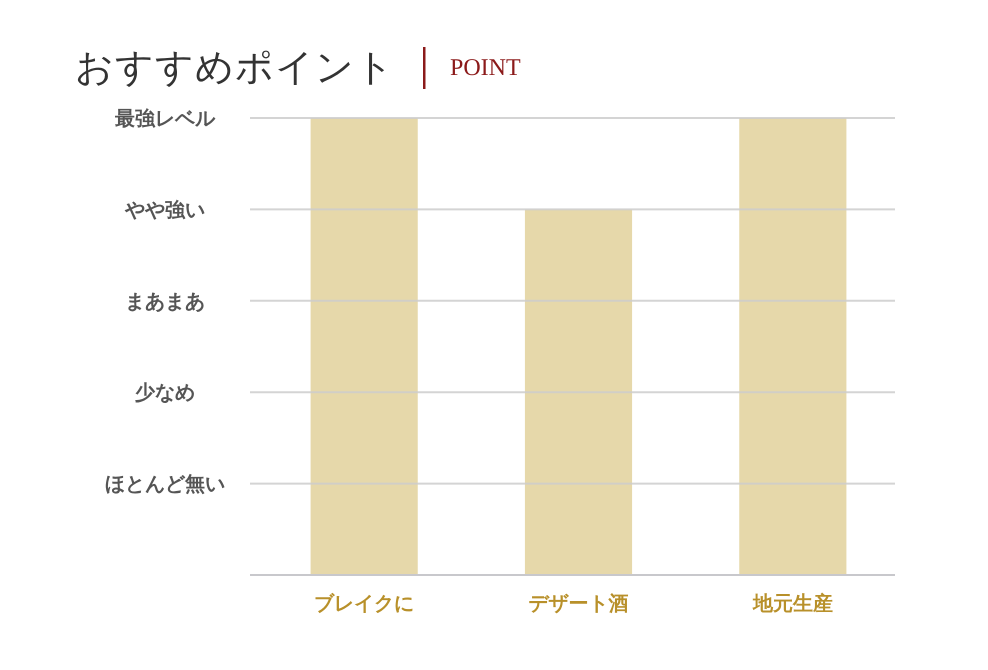  I want to click on ref-line-label: ほとんど無い, so click(165, 484).